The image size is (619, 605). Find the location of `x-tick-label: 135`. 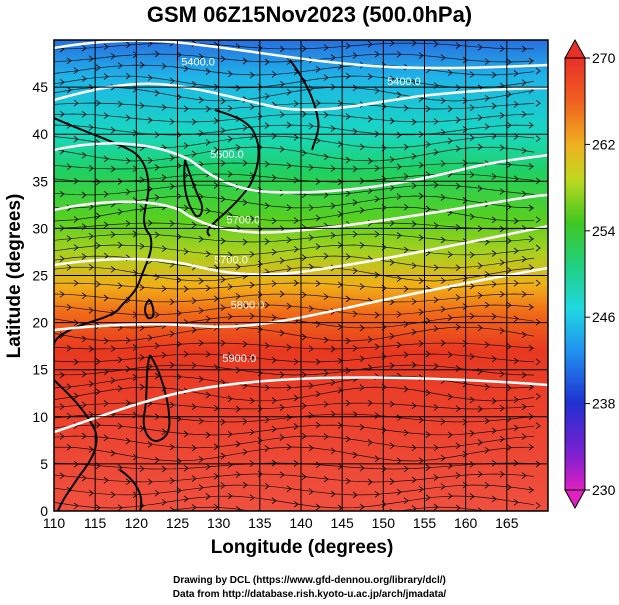

x-tick-label: 135 is located at coordinates (260, 523).